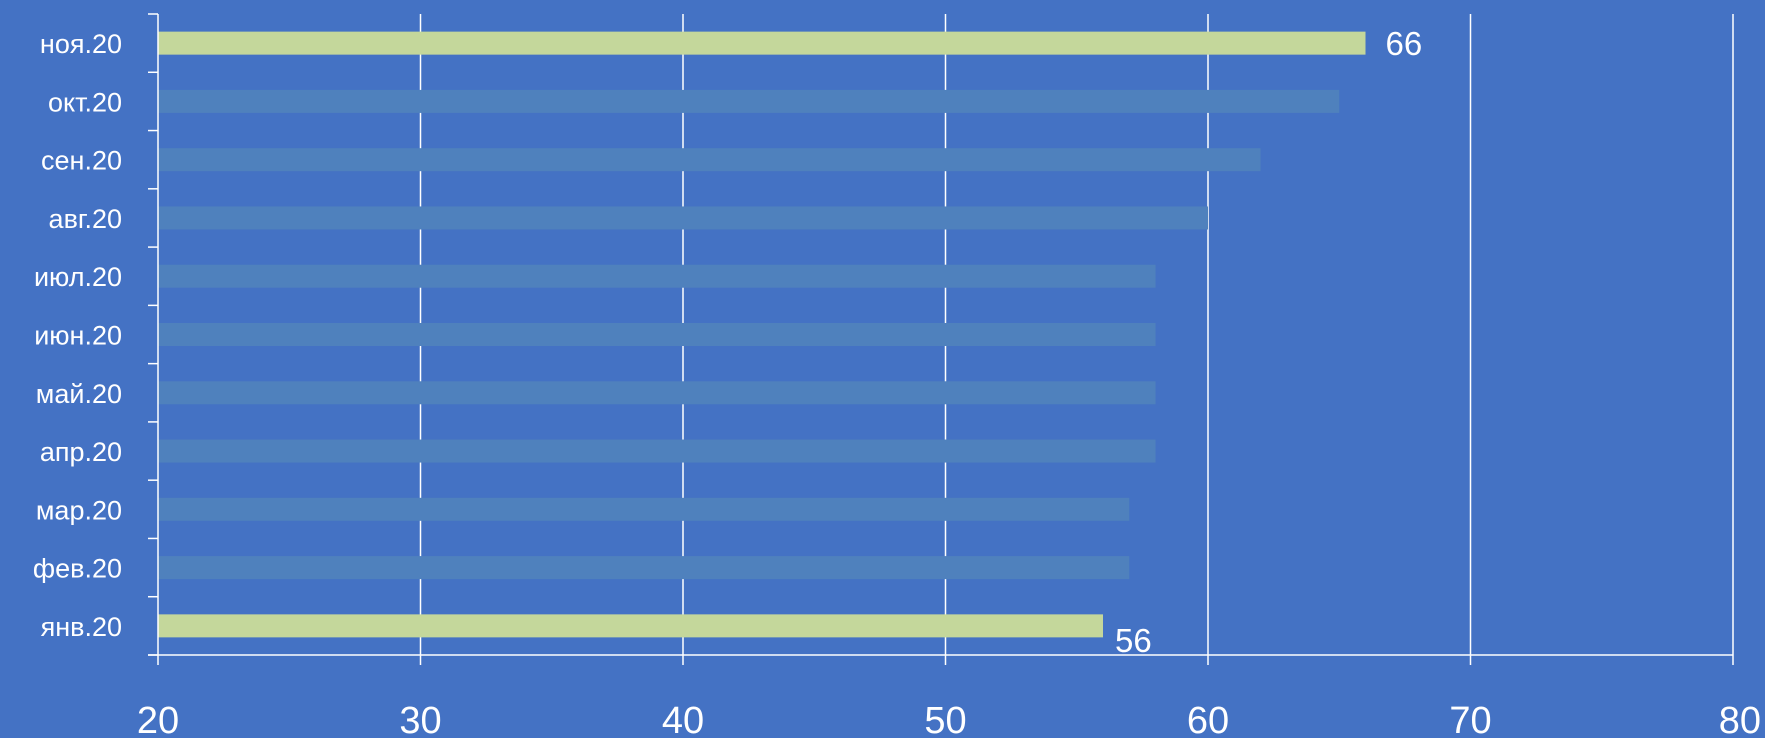 The height and width of the screenshot is (738, 1765). I want to click on category-label-авг.20: авг.20, so click(85, 219).